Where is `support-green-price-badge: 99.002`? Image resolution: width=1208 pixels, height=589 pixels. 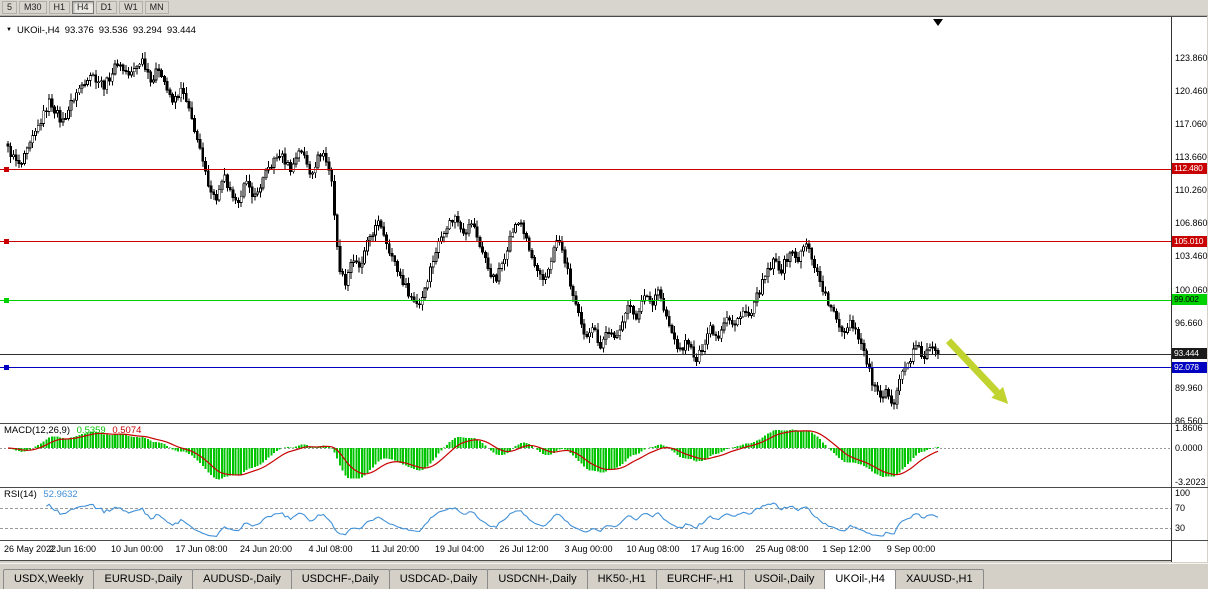
support-green-price-badge: 99.002 is located at coordinates (1189, 299).